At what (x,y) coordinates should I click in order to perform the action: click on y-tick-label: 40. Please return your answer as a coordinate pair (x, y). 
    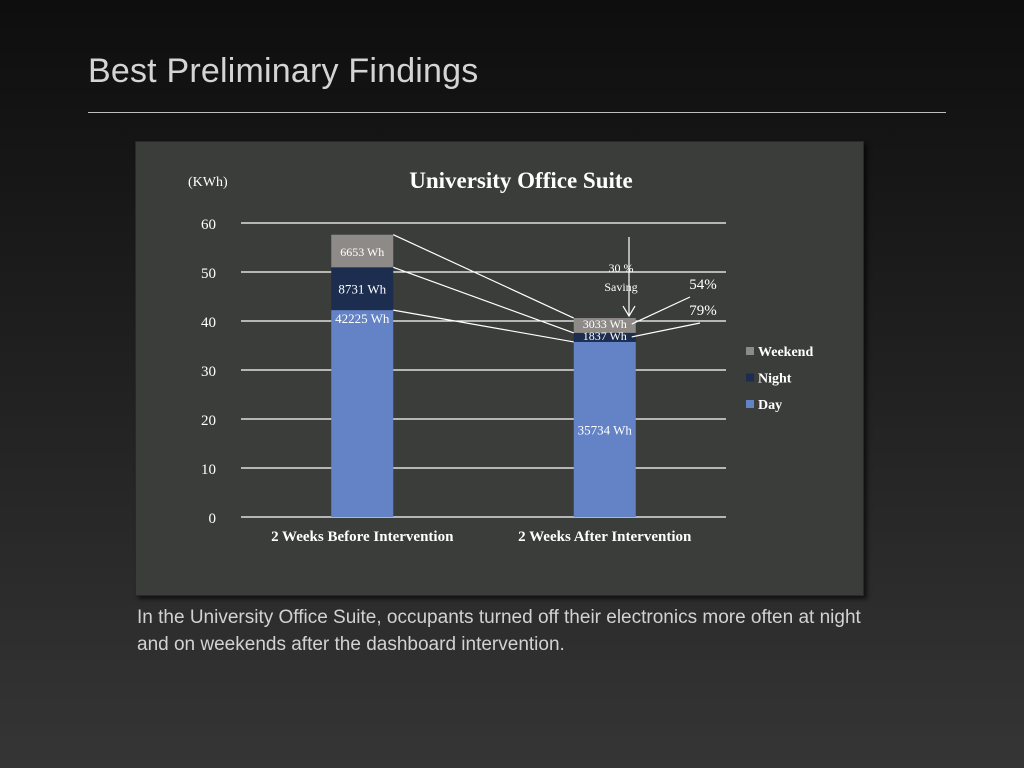
    Looking at the image, I should click on (208, 323).